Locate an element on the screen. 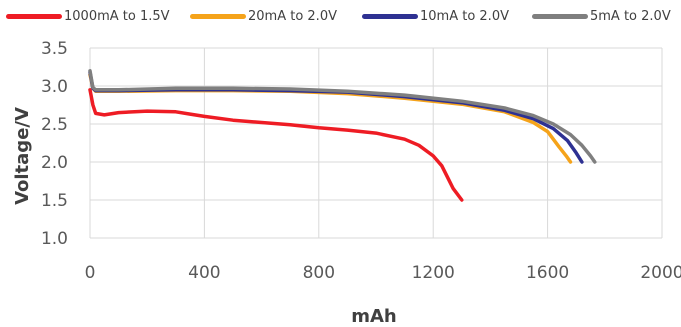 This screenshot has height=327, width=681. y-tick-label: 2.5 is located at coordinates (54, 125).